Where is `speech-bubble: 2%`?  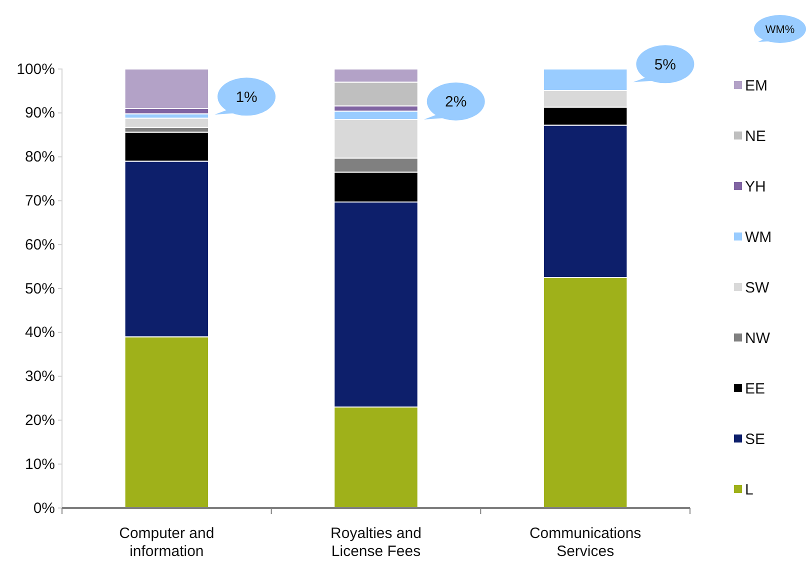
speech-bubble: 2% is located at coordinates (454, 101).